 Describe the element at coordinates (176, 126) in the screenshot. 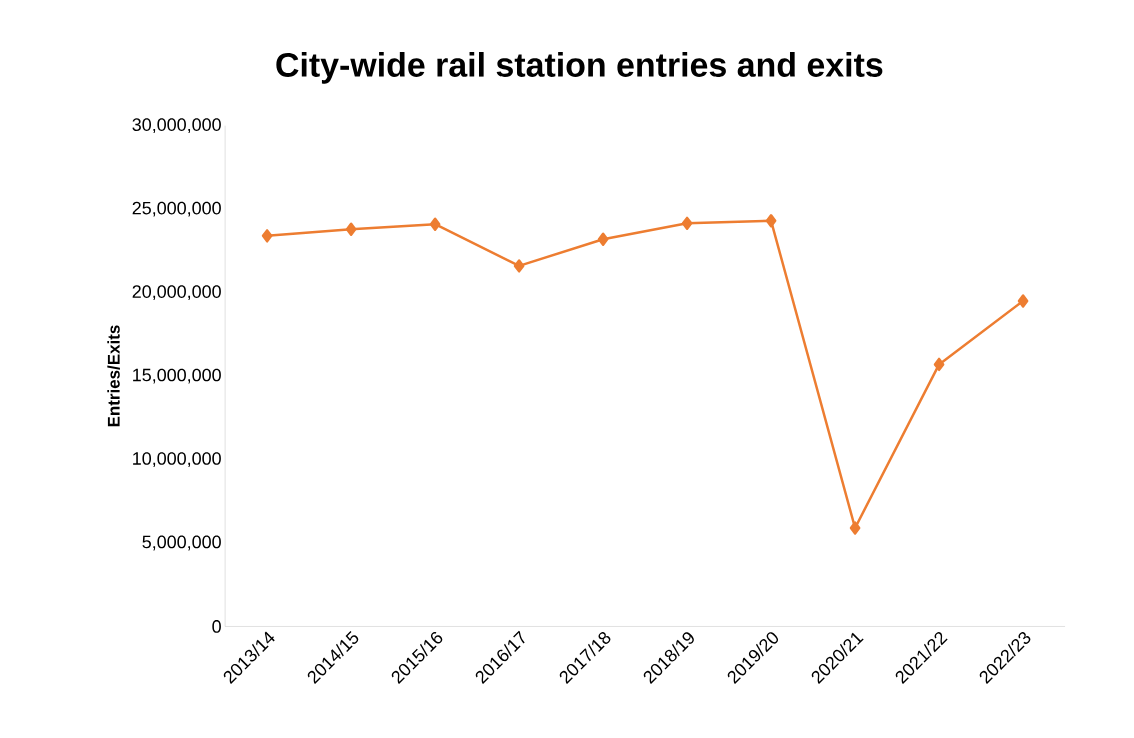

I see `y-tick-label: 30,000,000` at that location.